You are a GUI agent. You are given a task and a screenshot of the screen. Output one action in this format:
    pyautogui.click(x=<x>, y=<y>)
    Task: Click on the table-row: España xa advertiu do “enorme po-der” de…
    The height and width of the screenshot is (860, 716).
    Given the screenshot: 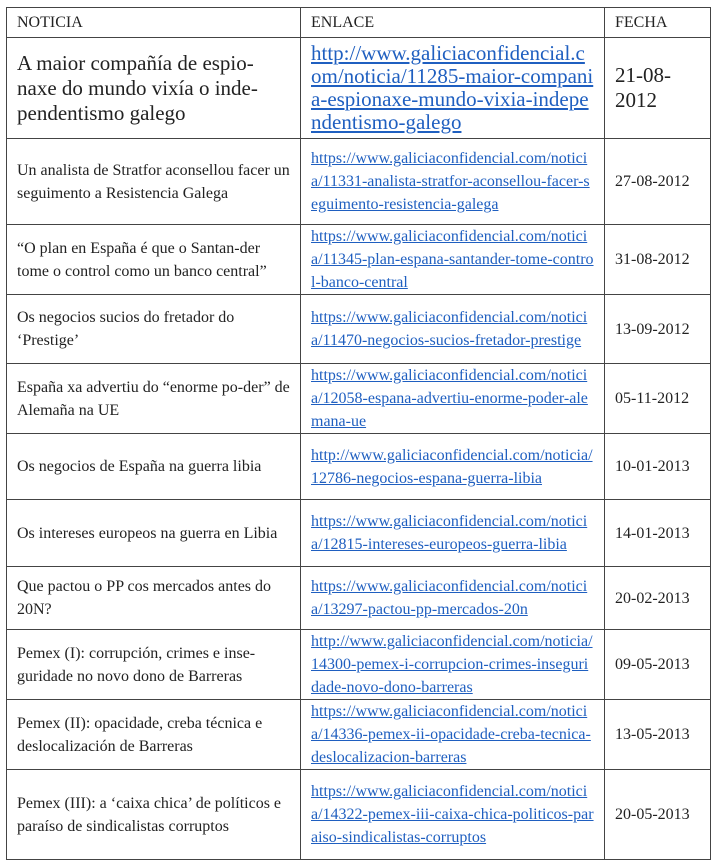 What is the action you would take?
    pyautogui.click(x=358, y=398)
    